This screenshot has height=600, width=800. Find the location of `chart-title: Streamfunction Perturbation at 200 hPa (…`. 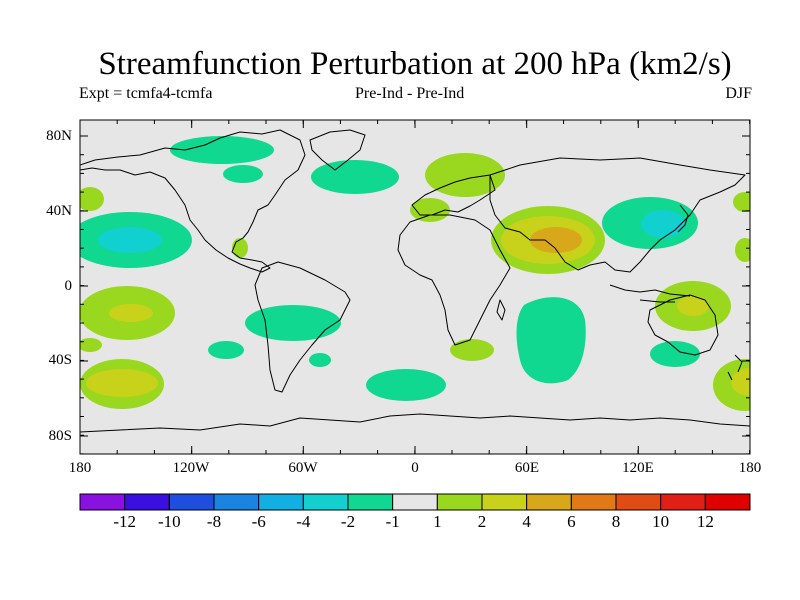

chart-title: Streamfunction Perturbation at 200 hPa (… is located at coordinates (415, 64).